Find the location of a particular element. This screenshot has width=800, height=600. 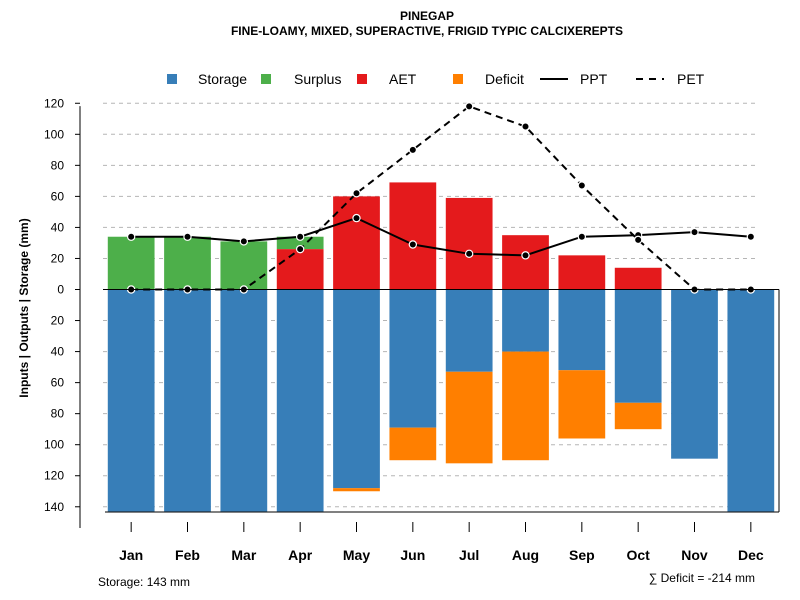

bar-deficit-sep is located at coordinates (582, 404).